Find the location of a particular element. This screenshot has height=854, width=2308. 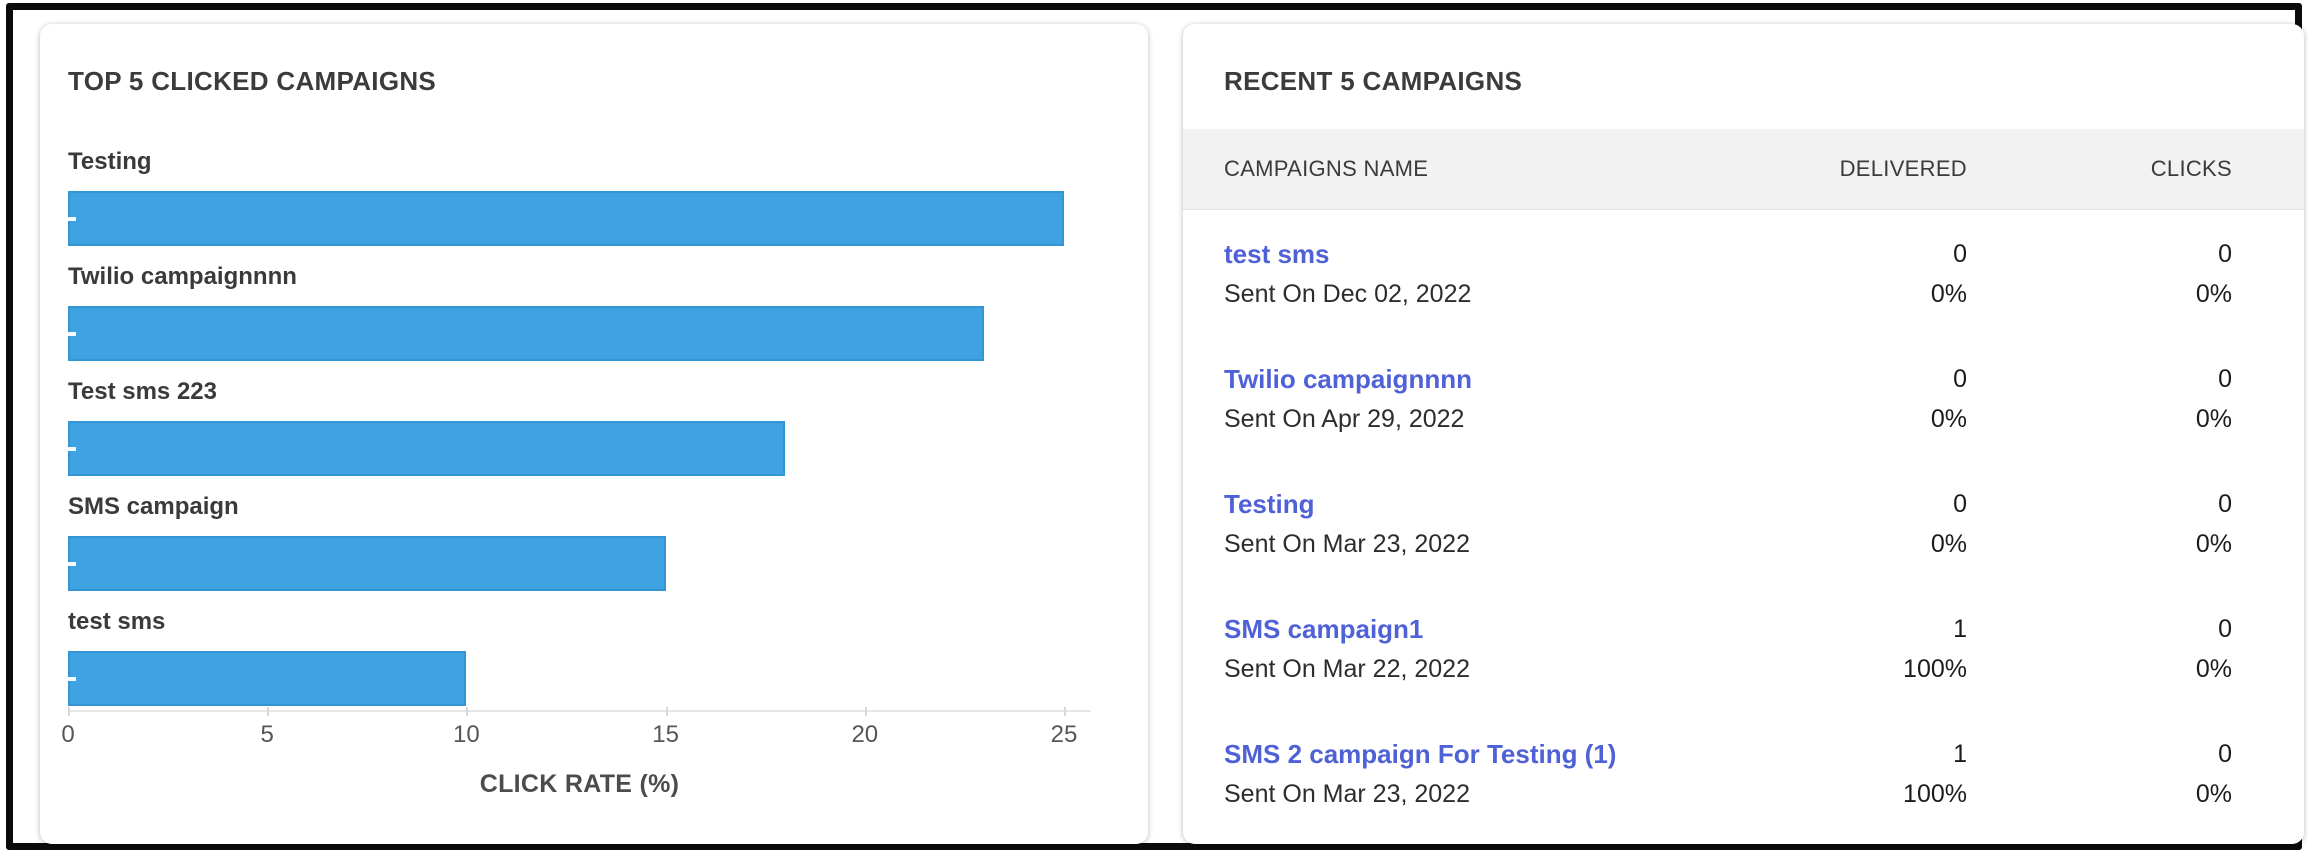

chart-group: Testing is located at coordinates (575, 196).